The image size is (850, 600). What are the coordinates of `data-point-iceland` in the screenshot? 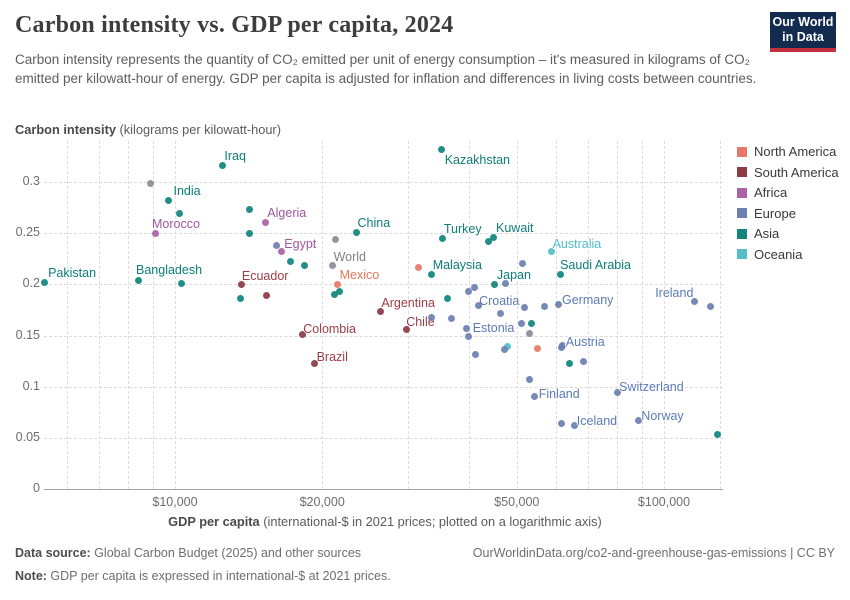 It's located at (575, 426).